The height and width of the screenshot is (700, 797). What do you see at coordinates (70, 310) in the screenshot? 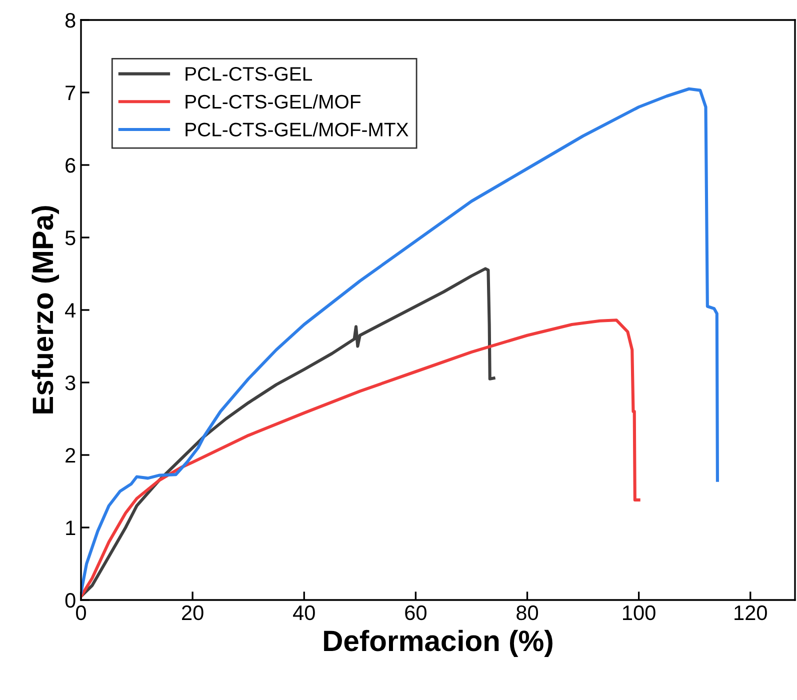
I see `y-tick-label: 4` at bounding box center [70, 310].